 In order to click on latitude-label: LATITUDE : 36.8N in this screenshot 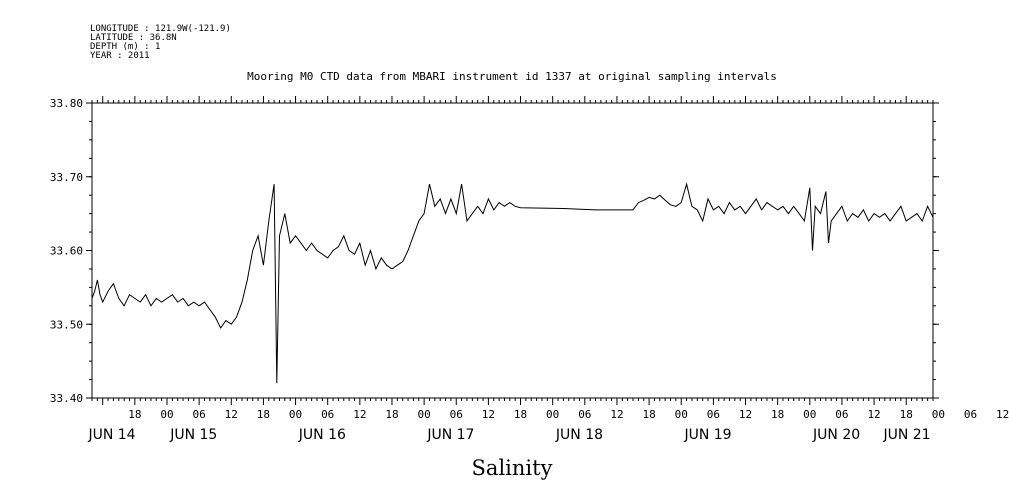, I will do `click(133, 38)`.